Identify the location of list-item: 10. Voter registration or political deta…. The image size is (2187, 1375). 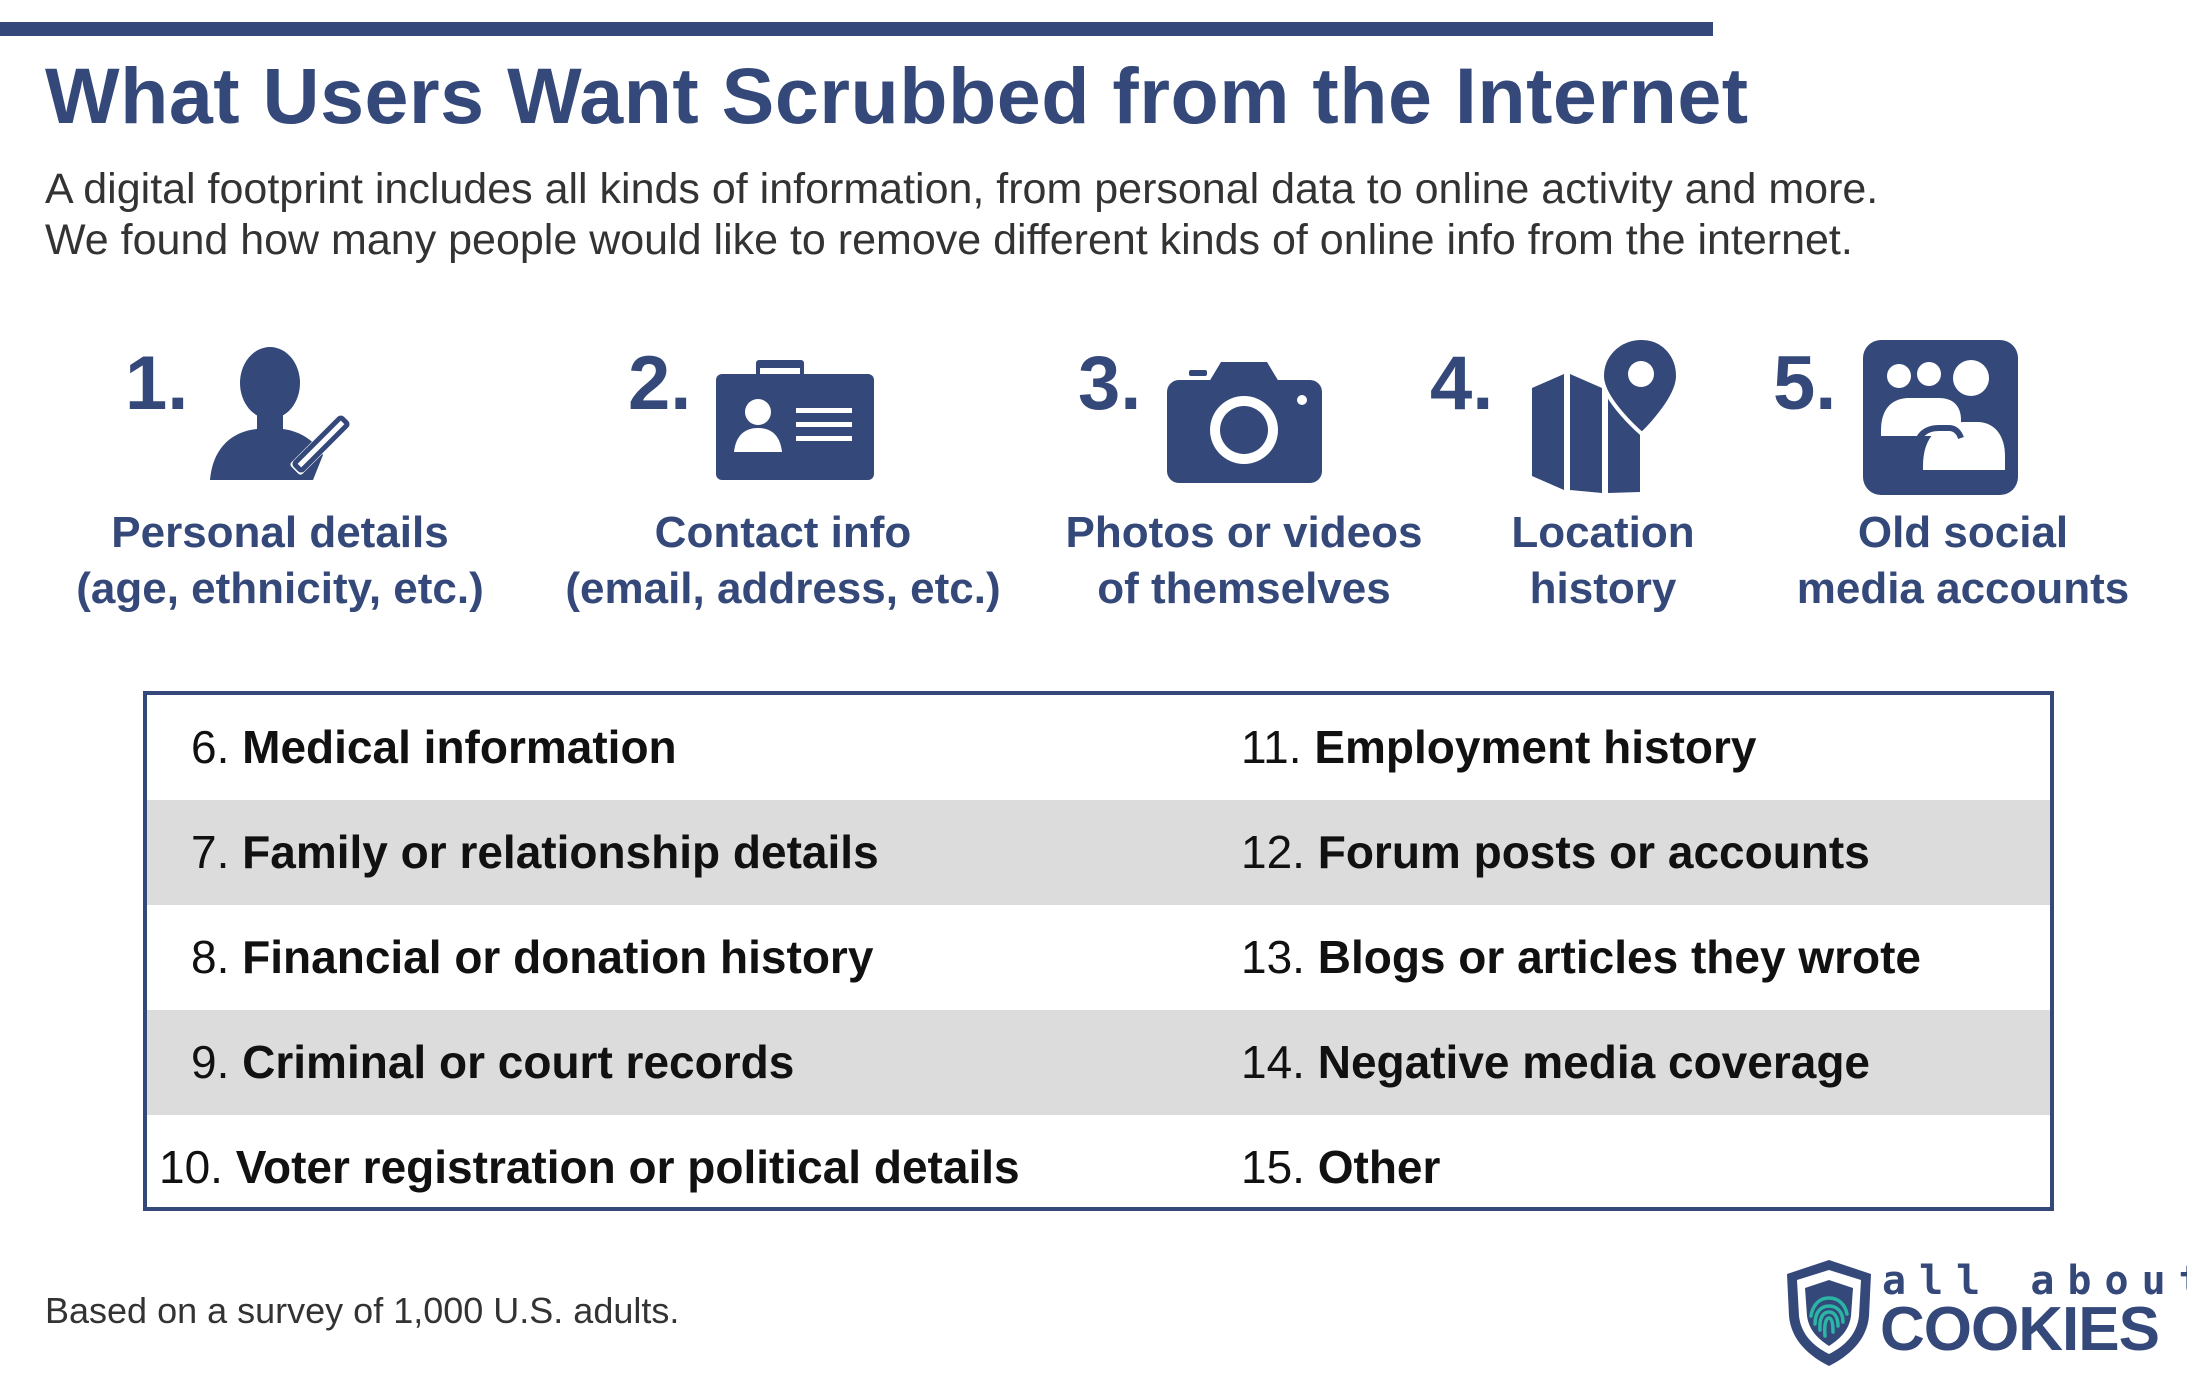
(589, 1167).